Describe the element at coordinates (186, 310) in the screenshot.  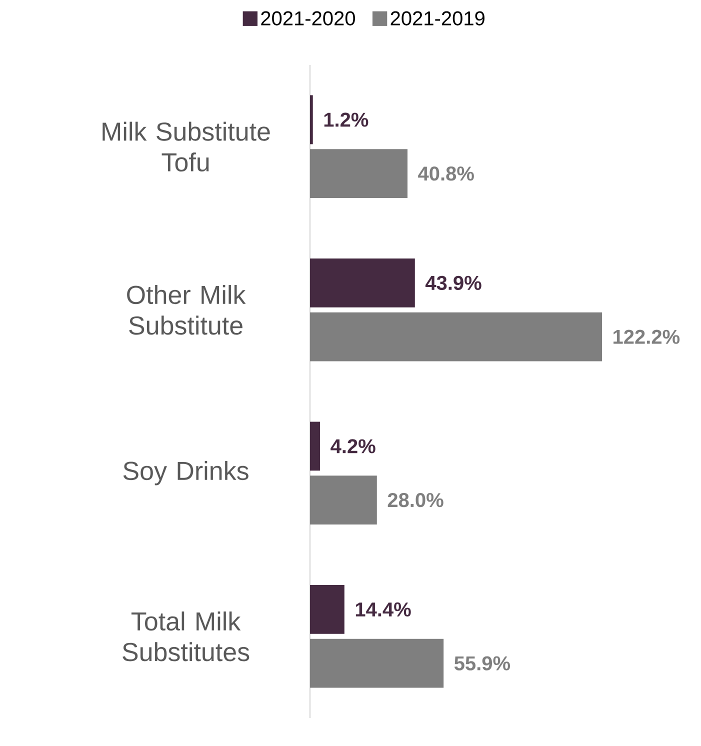
I see `y-tick-label: Other Milk Substitute` at that location.